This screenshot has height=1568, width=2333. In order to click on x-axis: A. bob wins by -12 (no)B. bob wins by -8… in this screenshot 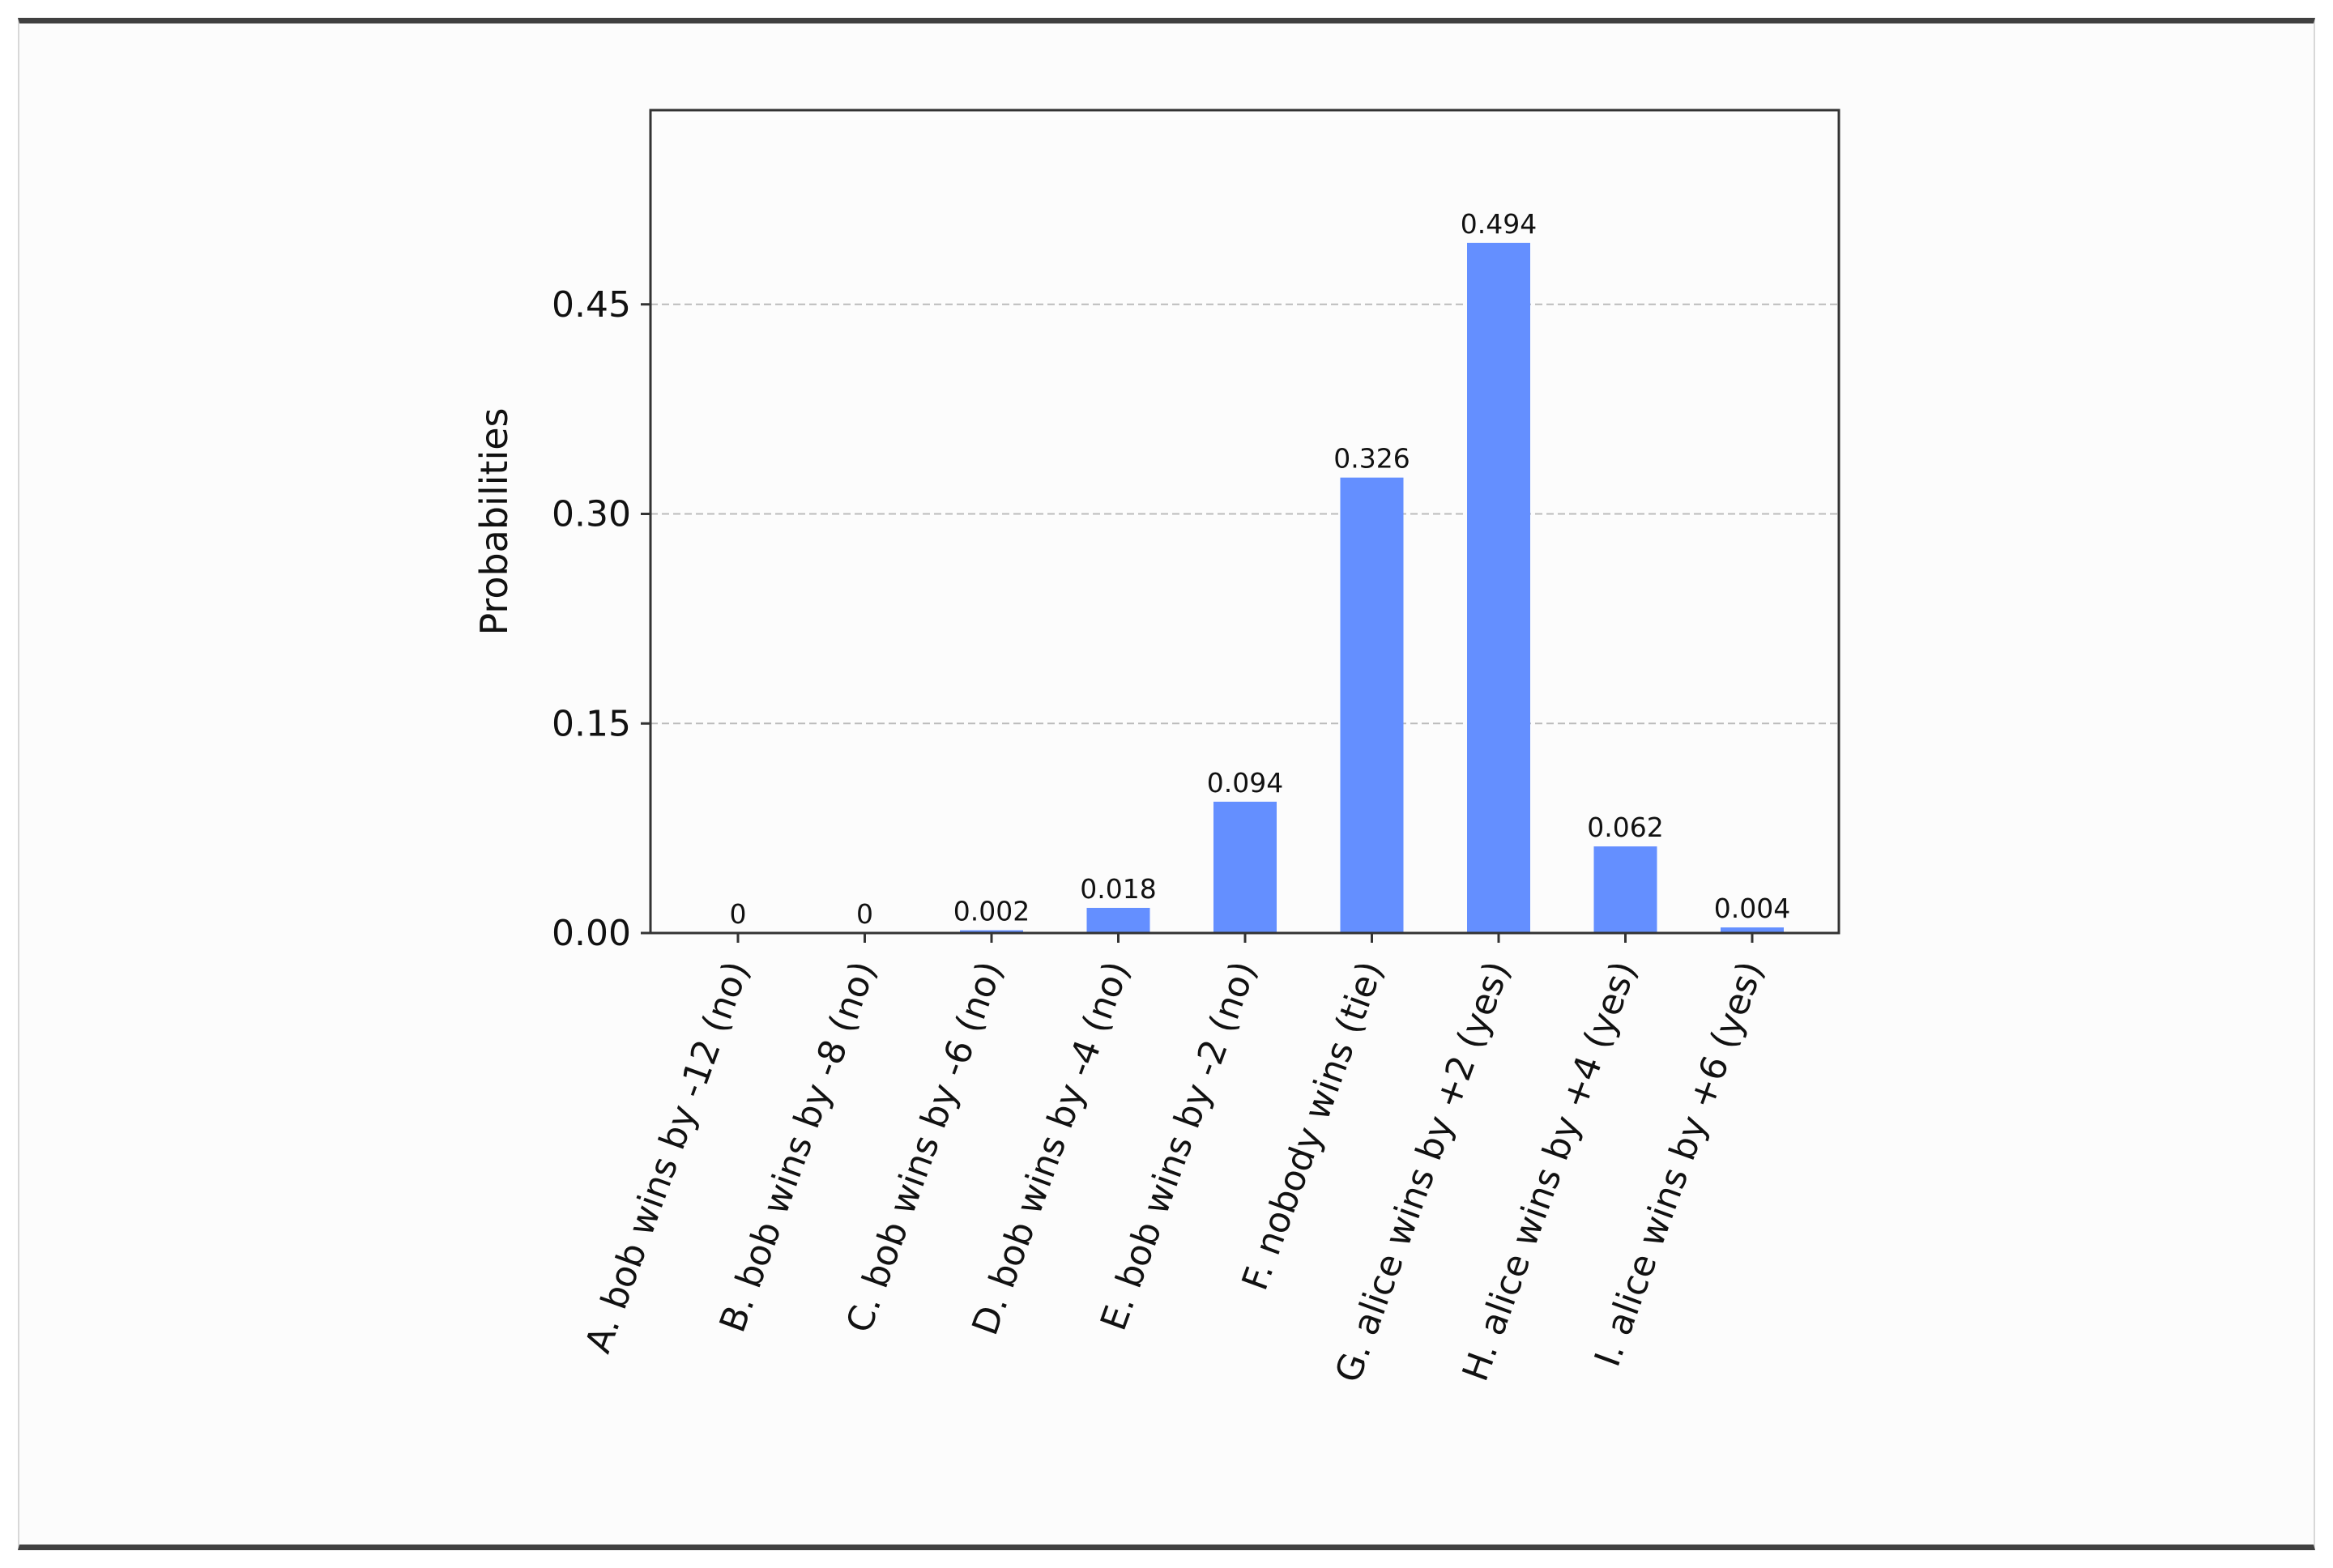, I will do `click(1175, 1160)`.